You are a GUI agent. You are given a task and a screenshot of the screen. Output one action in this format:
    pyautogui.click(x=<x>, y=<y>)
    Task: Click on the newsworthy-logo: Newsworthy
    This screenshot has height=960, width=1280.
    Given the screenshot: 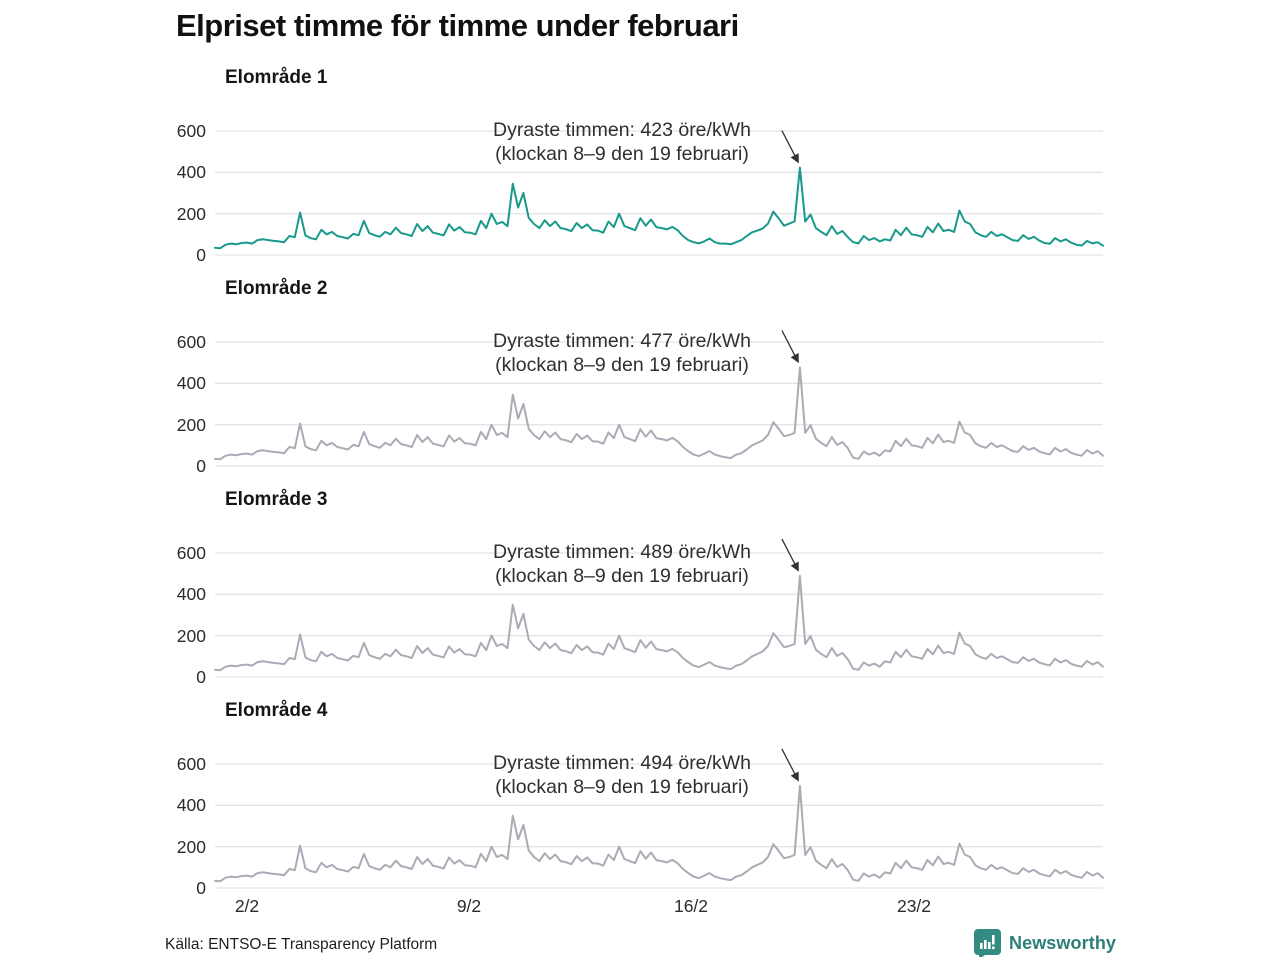 What is the action you would take?
    pyautogui.click(x=1045, y=943)
    